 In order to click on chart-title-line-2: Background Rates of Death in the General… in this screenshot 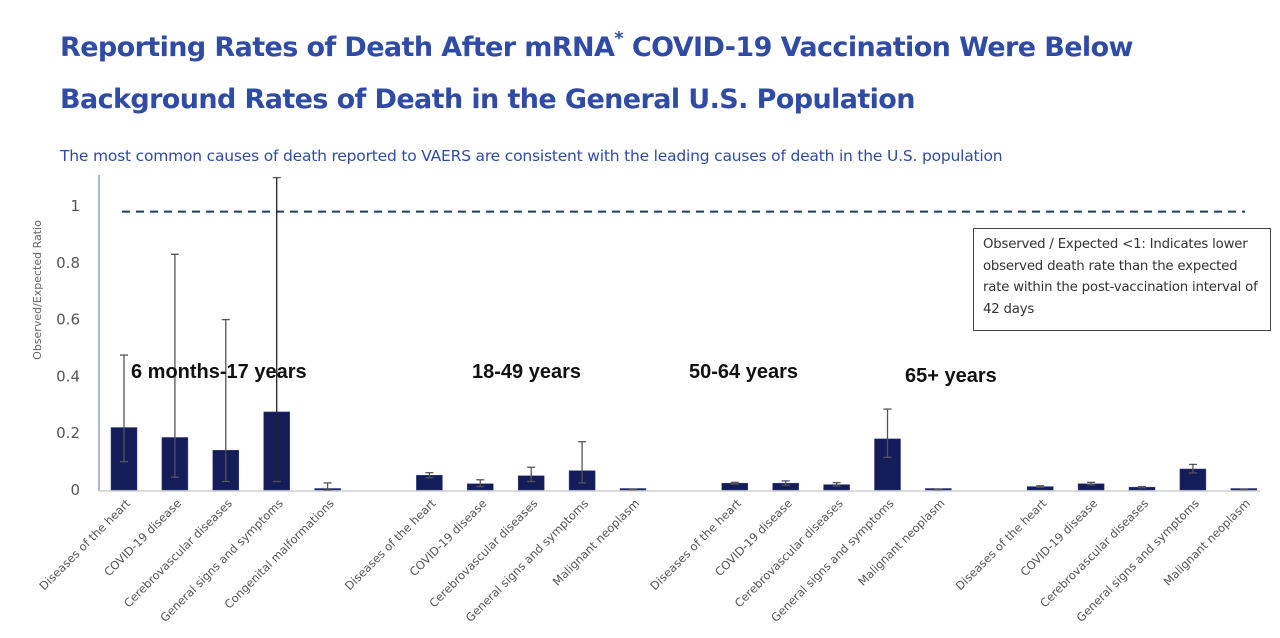, I will do `click(487, 99)`.